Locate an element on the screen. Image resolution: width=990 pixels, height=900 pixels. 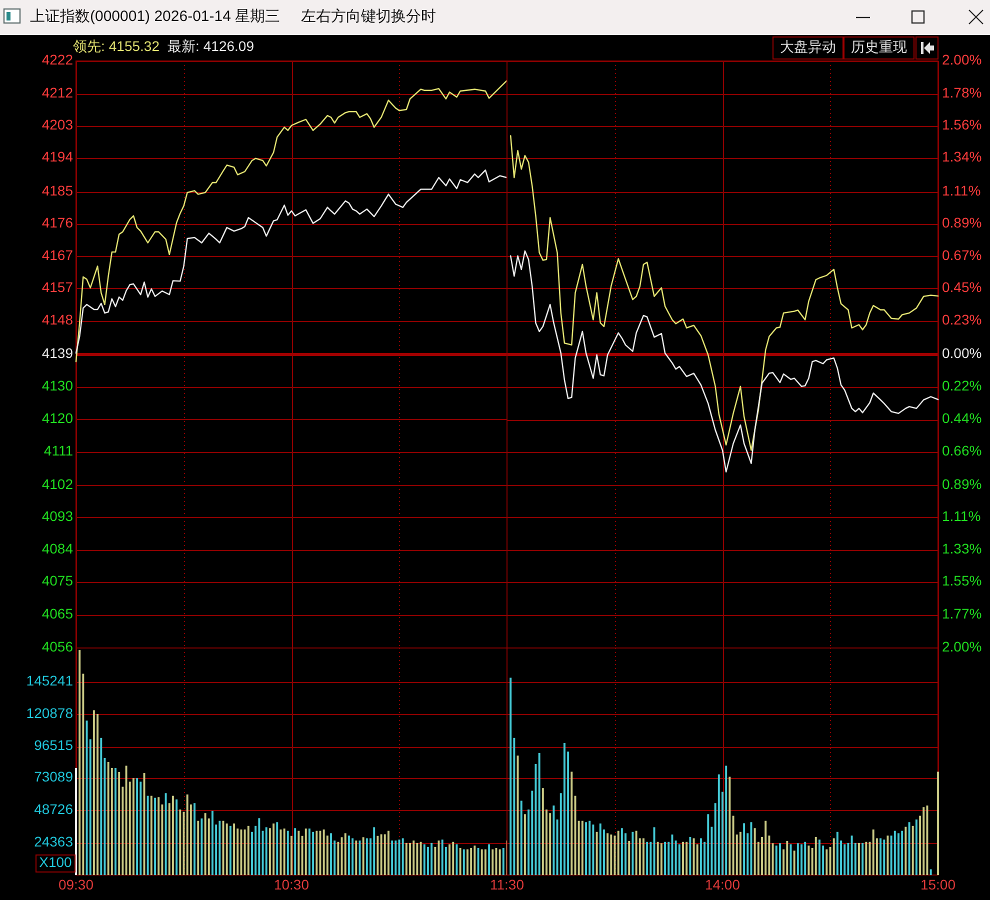
y2-tick-label: 1.33% is located at coordinates (962, 548).